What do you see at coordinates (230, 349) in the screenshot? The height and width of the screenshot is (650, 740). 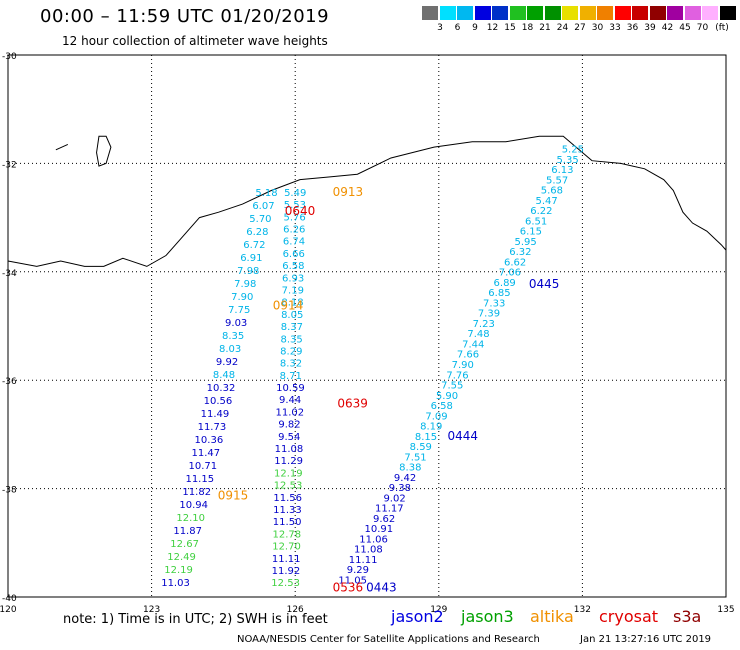 I see `wave-height-value: 8.03` at bounding box center [230, 349].